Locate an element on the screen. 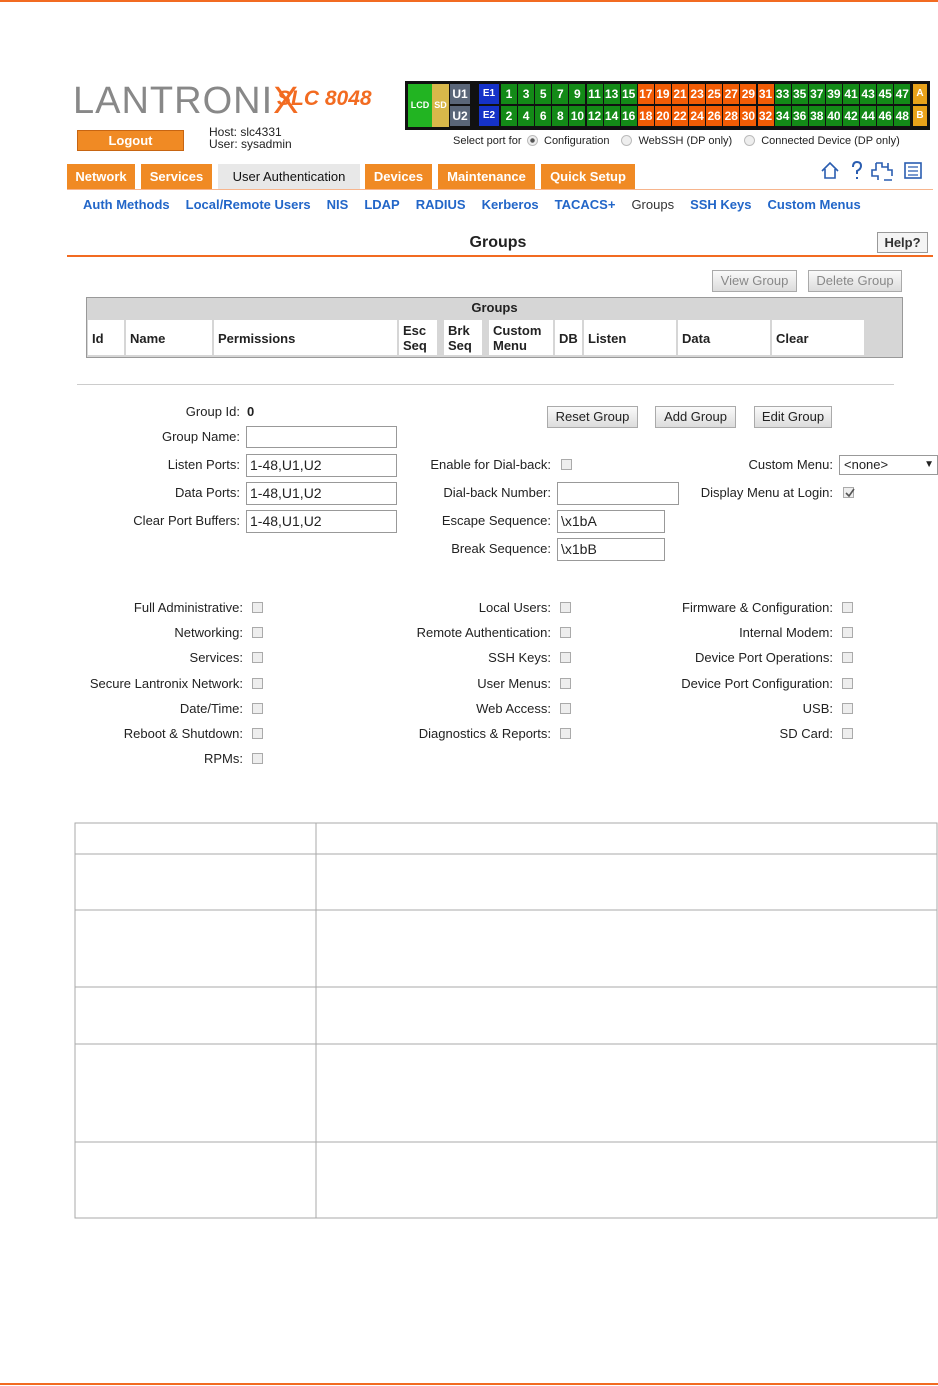 The height and width of the screenshot is (1386, 938). port: 14 is located at coordinates (611, 116).